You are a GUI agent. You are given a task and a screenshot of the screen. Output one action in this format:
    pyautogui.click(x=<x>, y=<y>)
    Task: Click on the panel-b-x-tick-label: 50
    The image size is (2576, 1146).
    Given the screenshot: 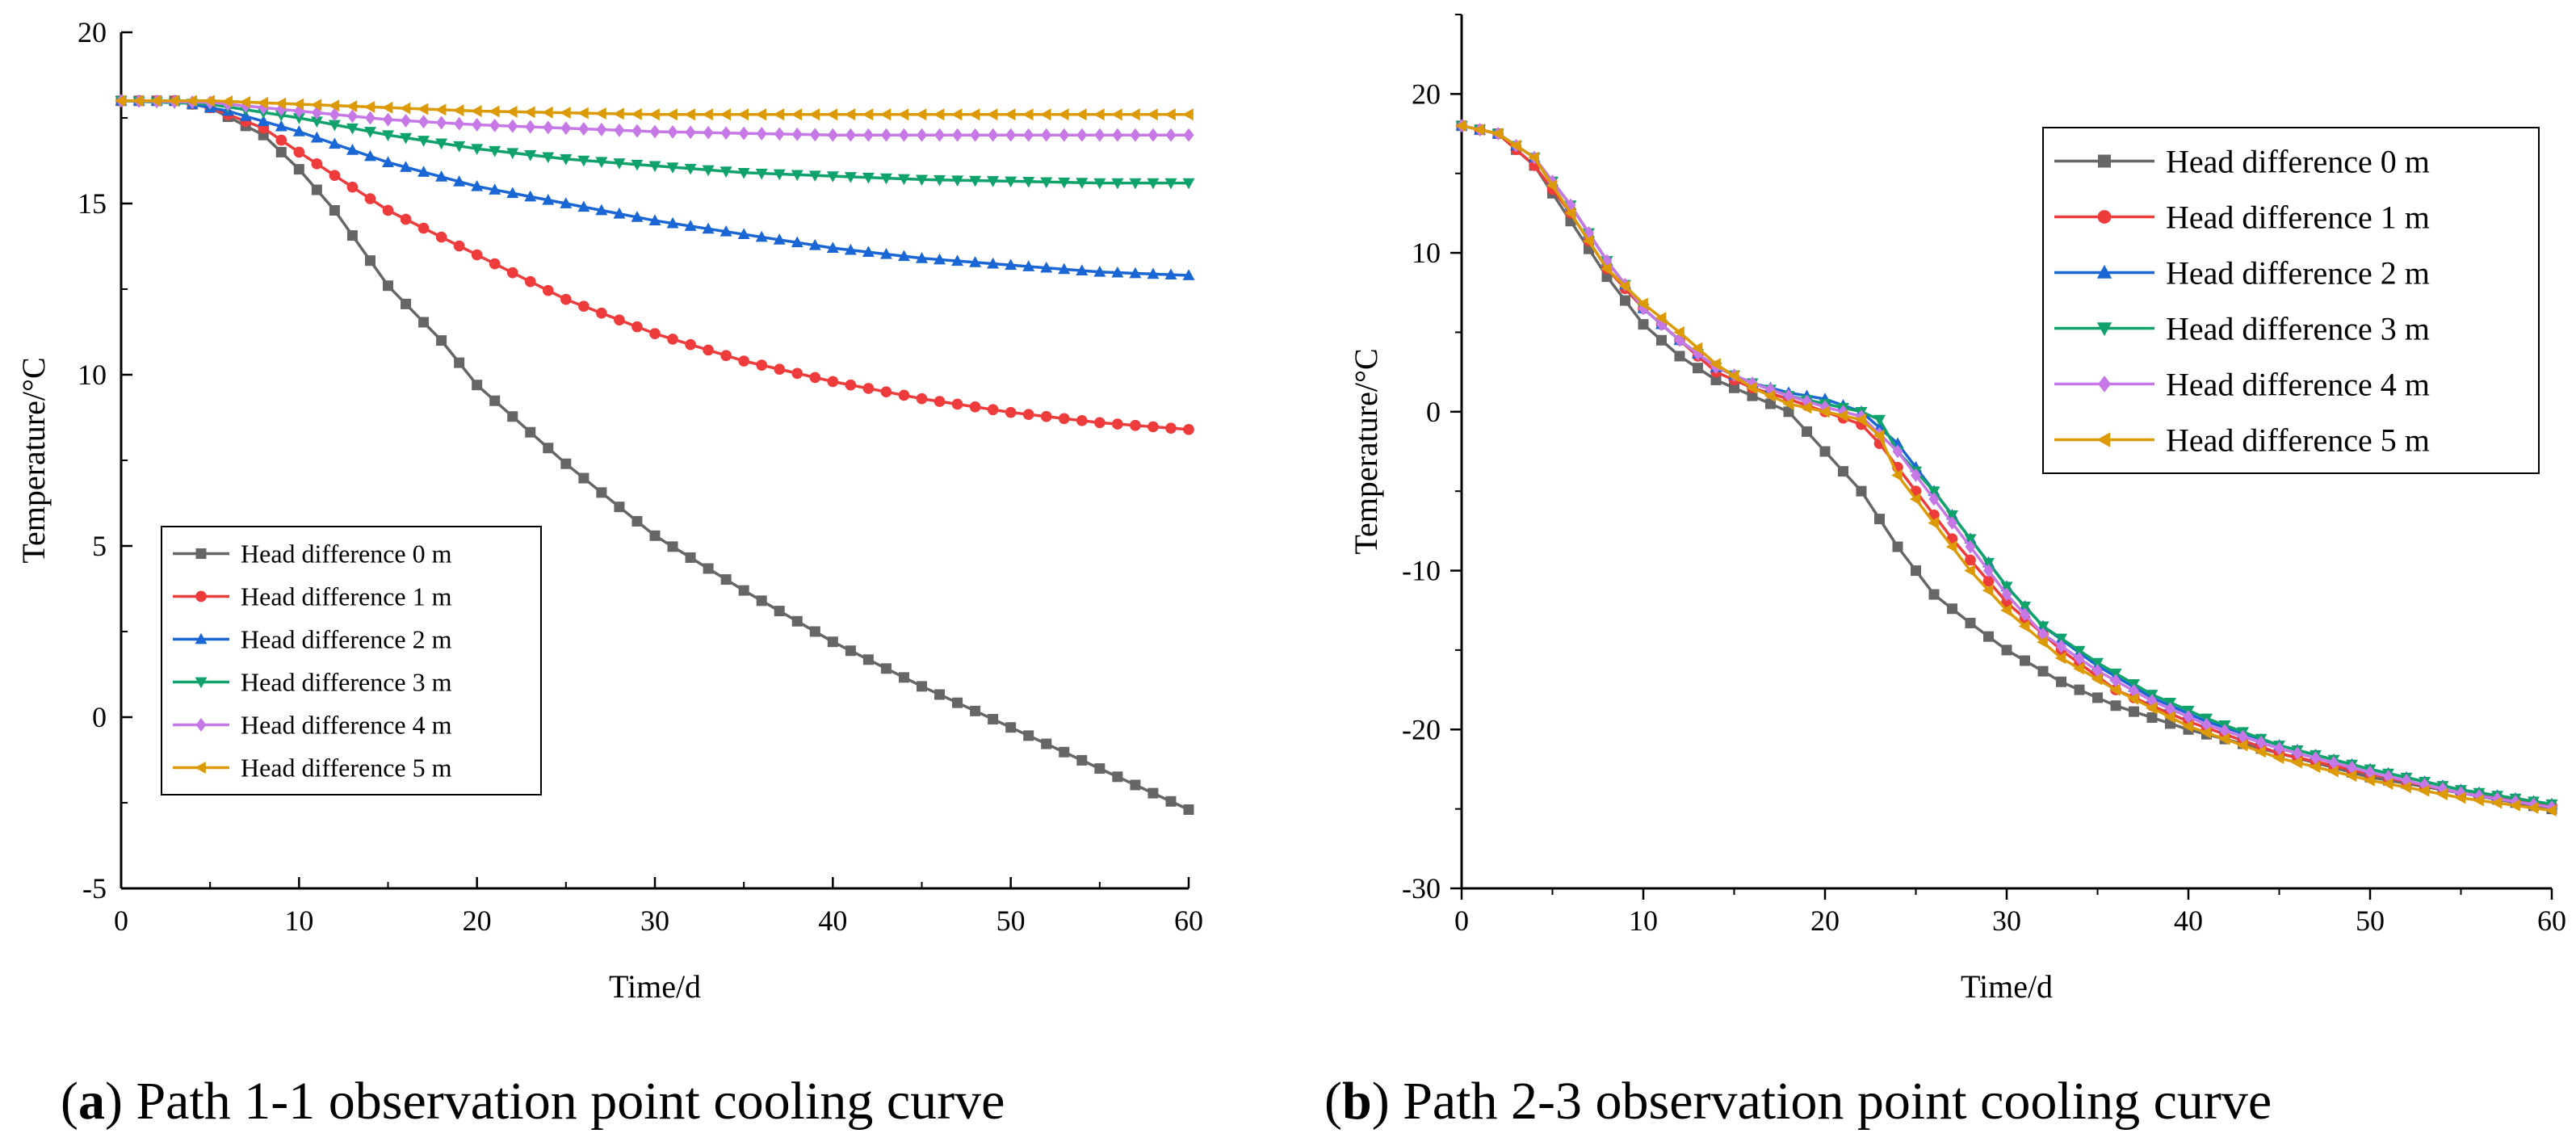 What is the action you would take?
    pyautogui.click(x=2370, y=921)
    